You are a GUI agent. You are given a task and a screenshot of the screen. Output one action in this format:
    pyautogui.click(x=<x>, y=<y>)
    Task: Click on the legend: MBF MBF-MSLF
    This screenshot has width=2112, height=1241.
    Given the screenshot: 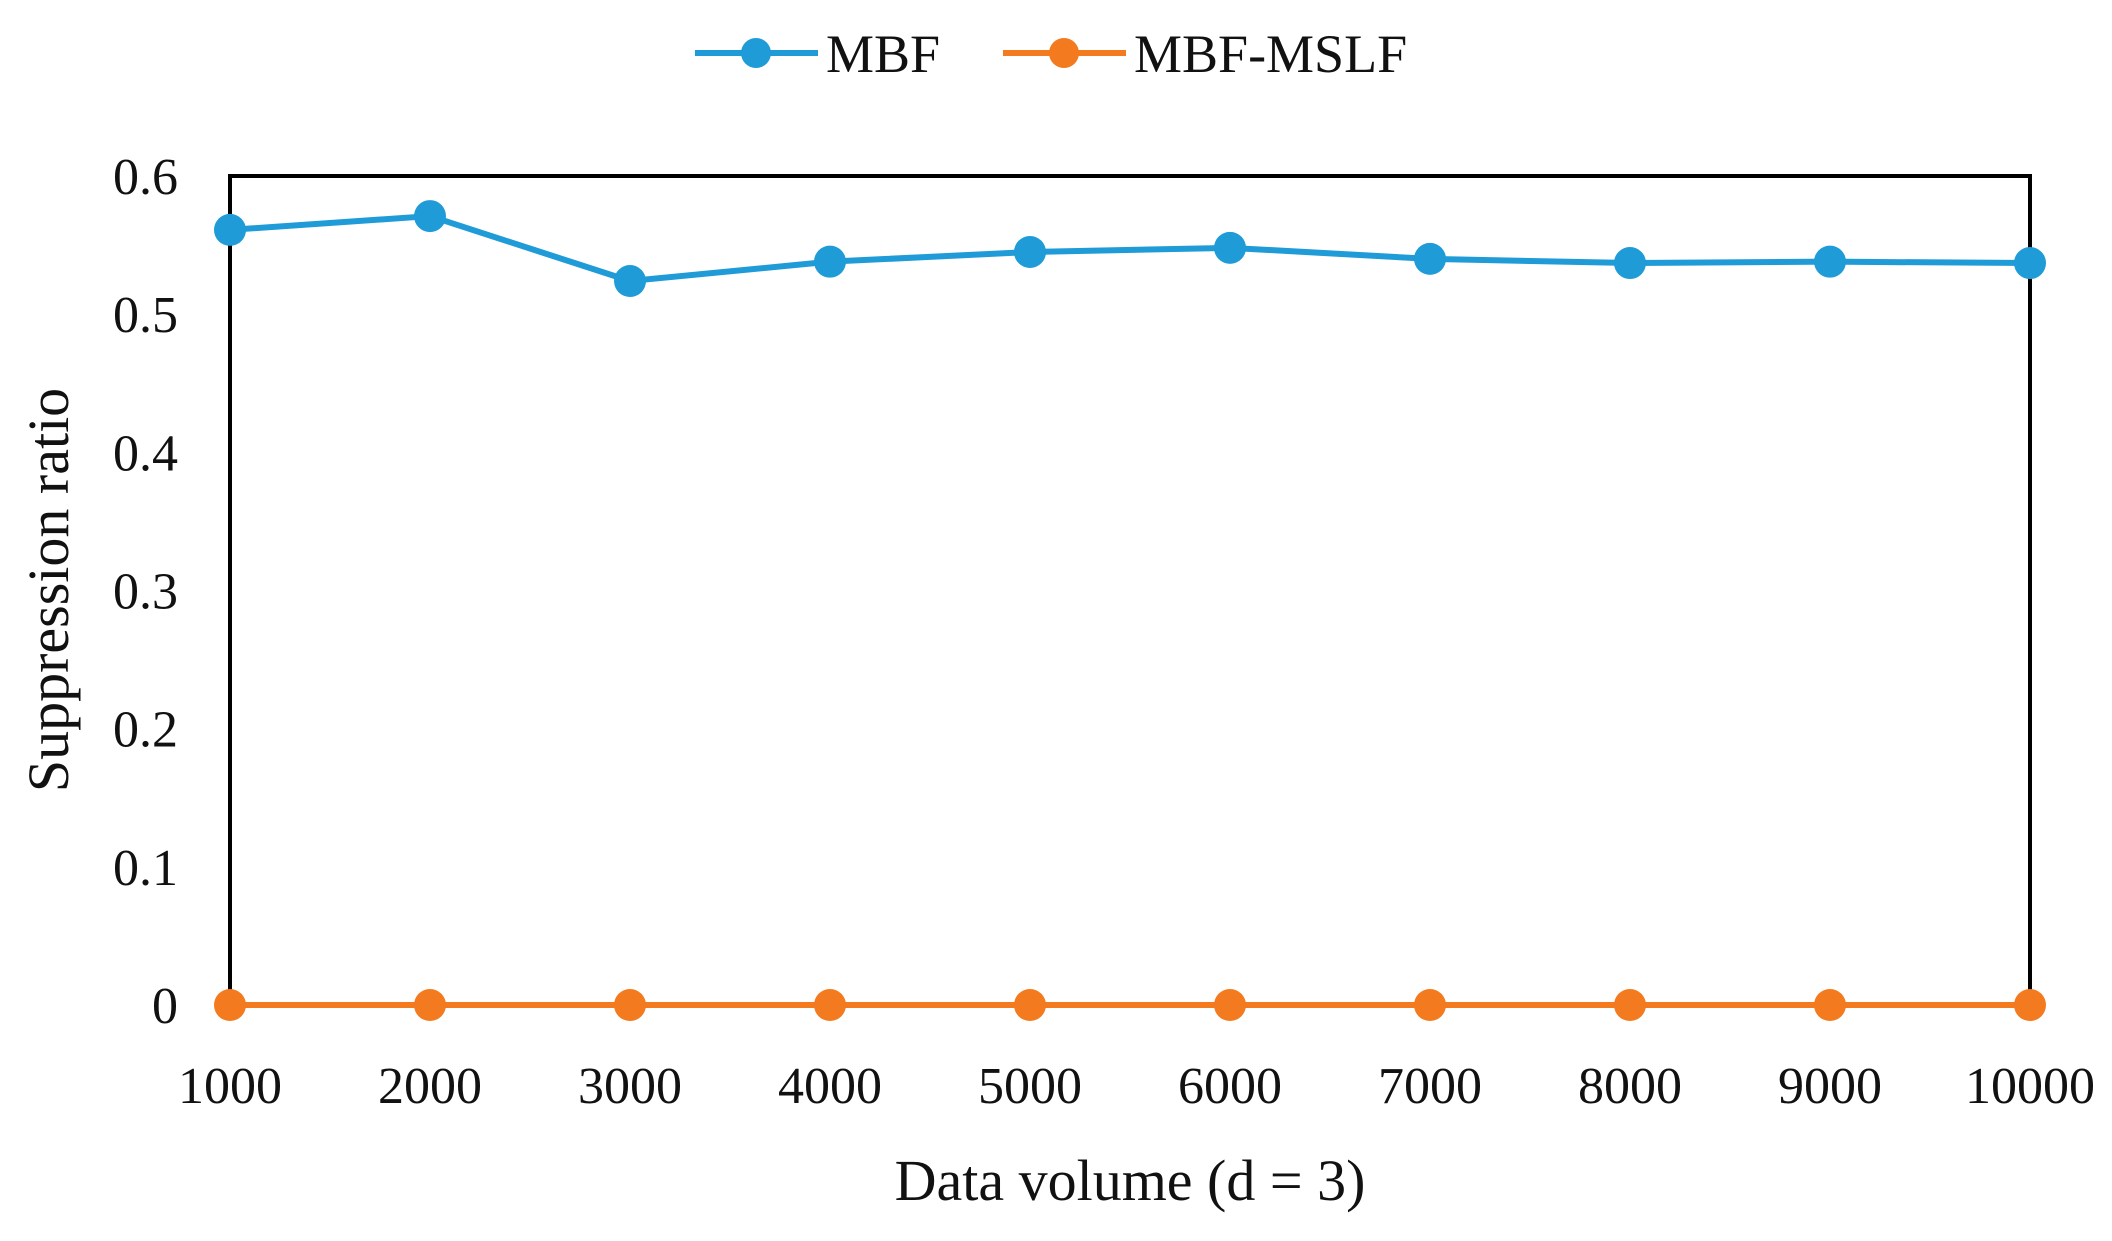 What is the action you would take?
    pyautogui.click(x=1051, y=54)
    